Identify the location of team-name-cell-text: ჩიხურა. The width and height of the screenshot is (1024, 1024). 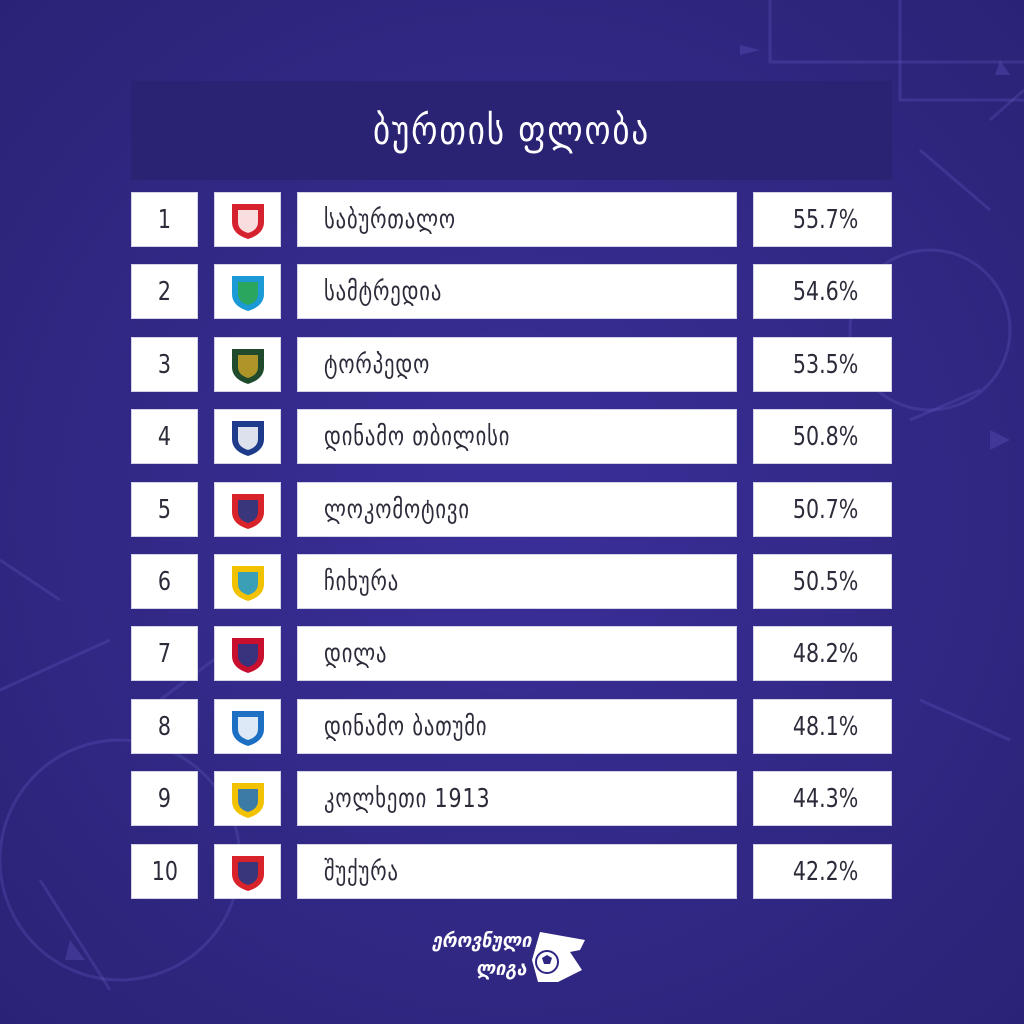
(362, 581).